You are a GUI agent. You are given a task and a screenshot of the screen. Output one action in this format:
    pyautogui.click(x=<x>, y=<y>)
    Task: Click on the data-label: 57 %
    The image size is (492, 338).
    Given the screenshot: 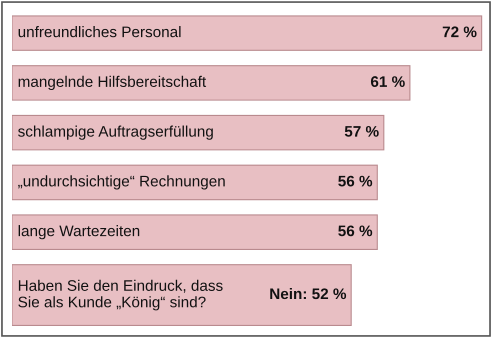 What is the action you would take?
    pyautogui.click(x=361, y=131)
    